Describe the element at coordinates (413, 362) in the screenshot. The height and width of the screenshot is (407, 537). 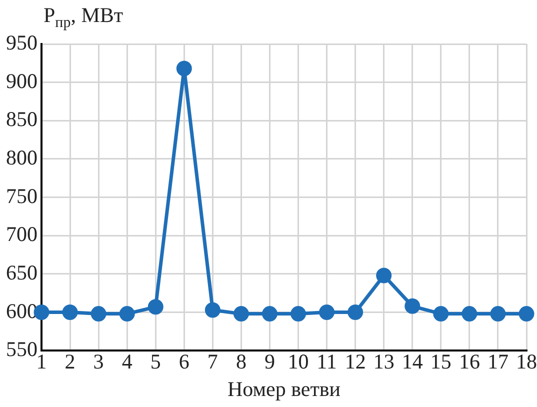
I see `x-tick-label: 14` at that location.